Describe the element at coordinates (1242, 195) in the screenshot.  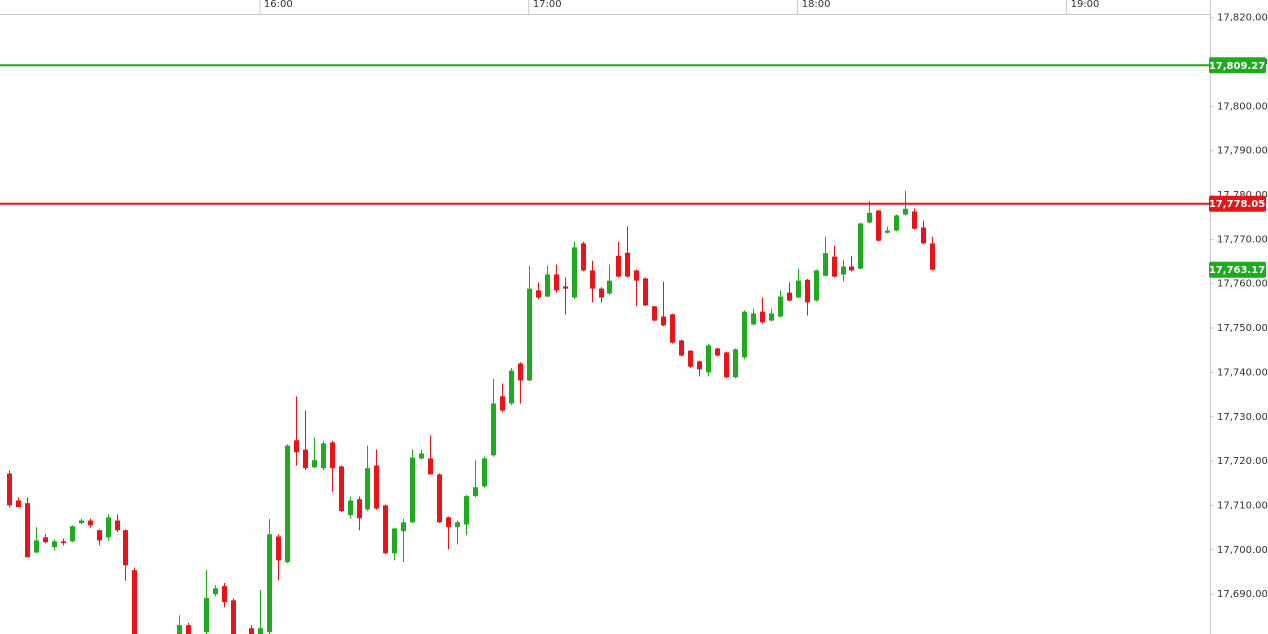
I see `y-tick-label: 17,780.00` at that location.